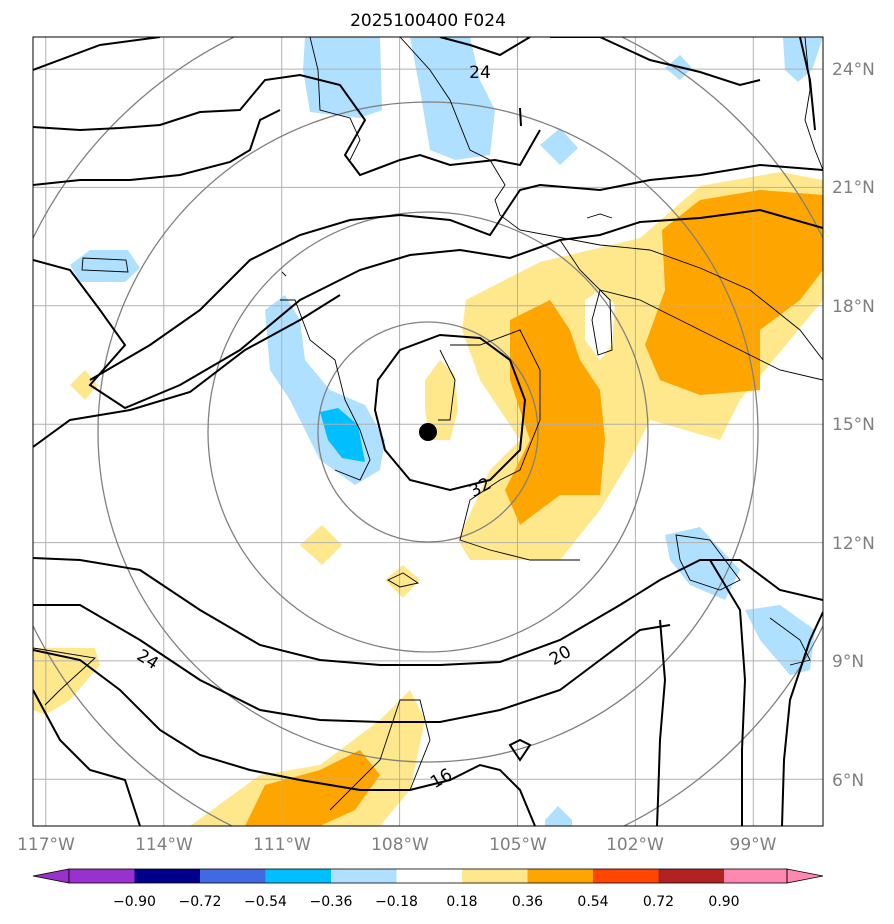 The image size is (894, 924). What do you see at coordinates (853, 544) in the screenshot?
I see `y-tick-12n: 12°N` at bounding box center [853, 544].